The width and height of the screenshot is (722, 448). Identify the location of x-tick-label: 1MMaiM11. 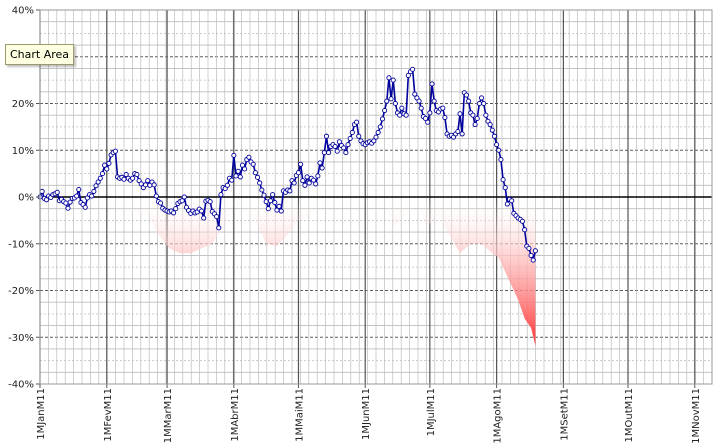
(299, 415).